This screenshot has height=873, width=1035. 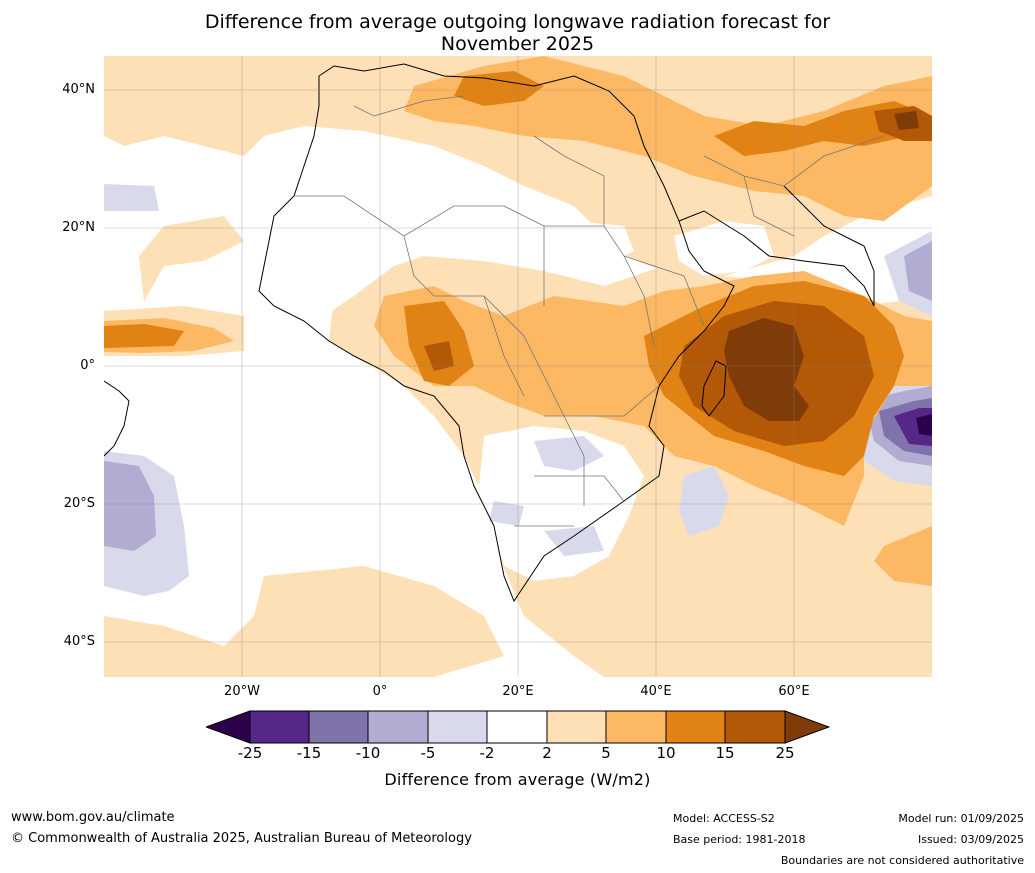 I want to click on colorbar-tick: -2, so click(x=487, y=753).